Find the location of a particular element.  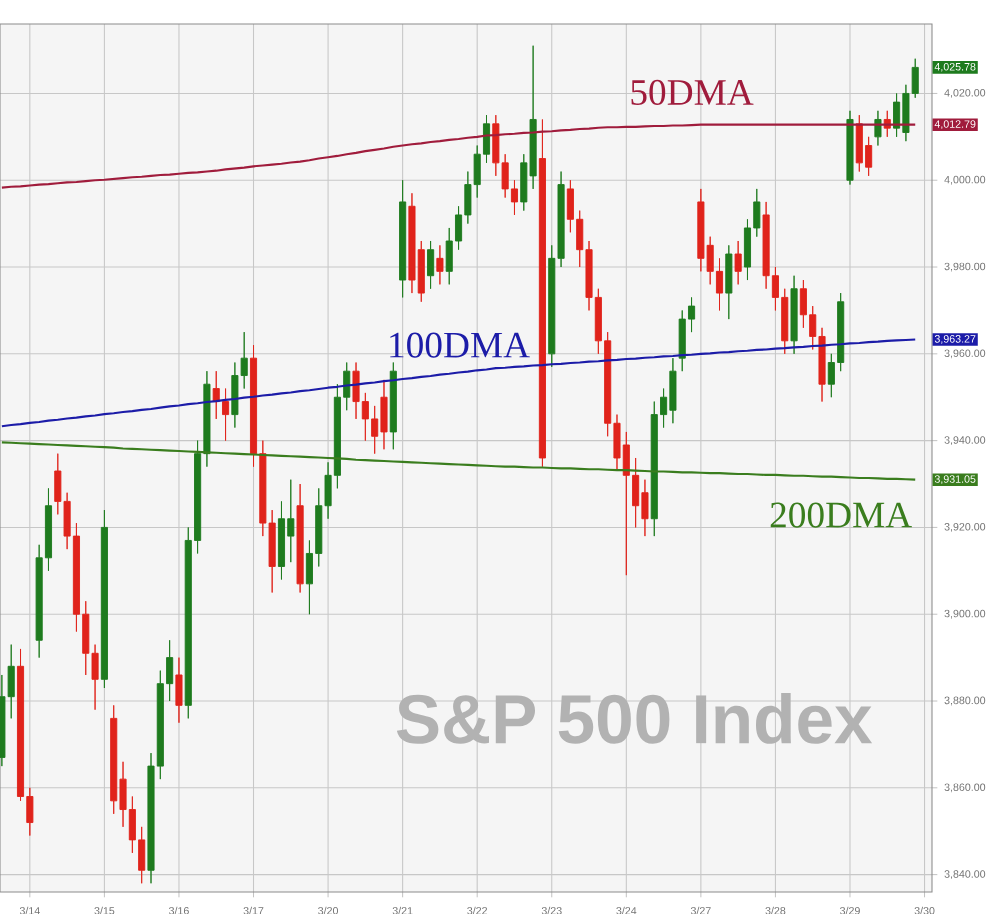

series-label: 100DMA is located at coordinates (460, 345).